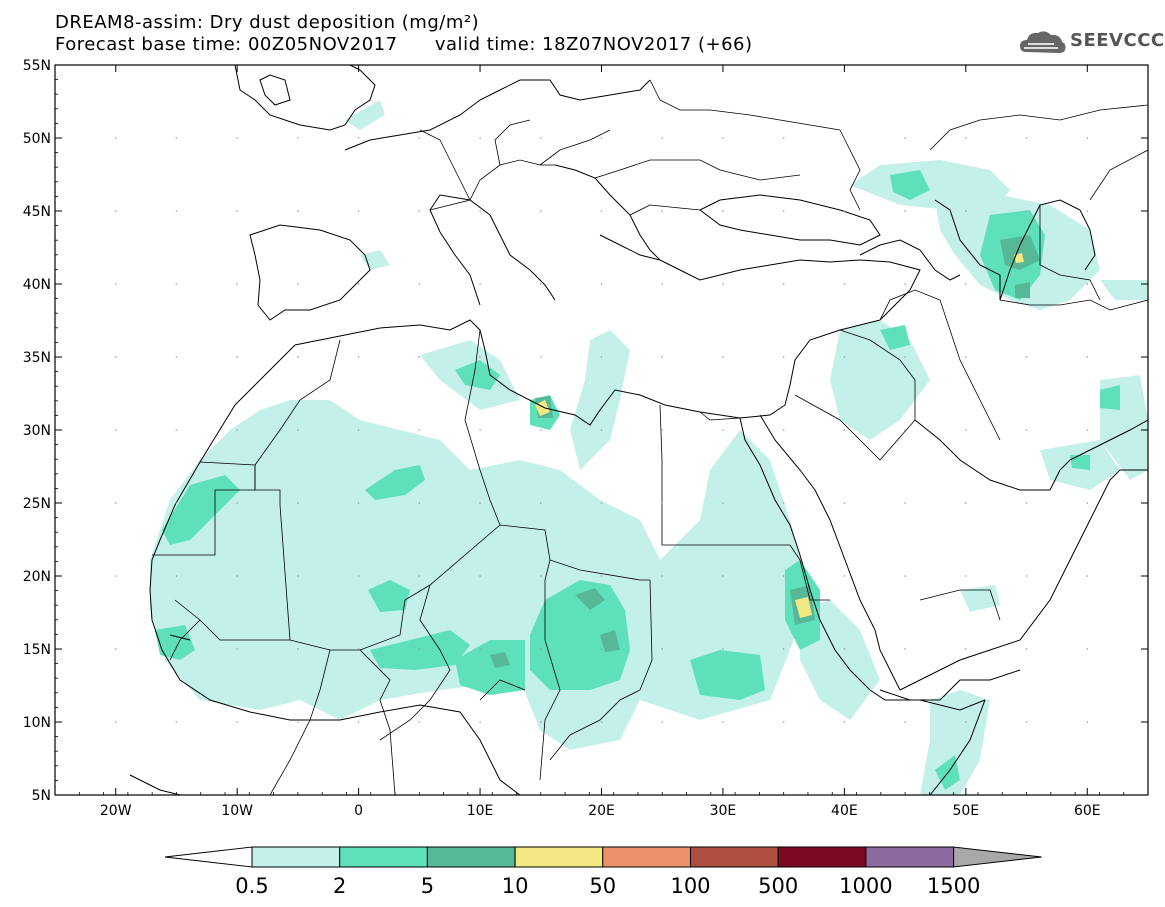 Image resolution: width=1165 pixels, height=907 pixels. Describe the element at coordinates (37, 504) in the screenshot. I see `lat-label: 25N` at that location.